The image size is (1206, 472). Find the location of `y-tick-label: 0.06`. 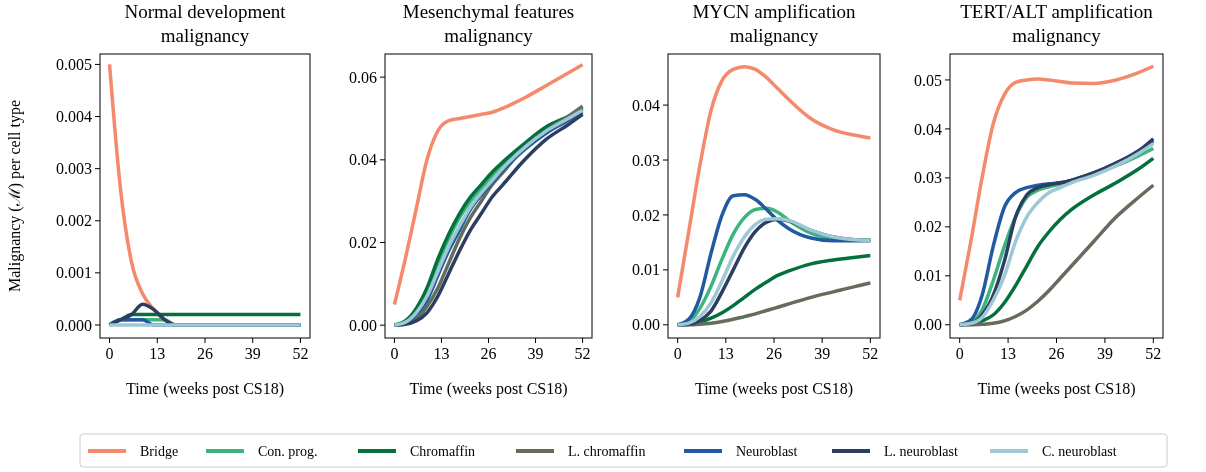

y-tick-label: 0.06 is located at coordinates (363, 77).